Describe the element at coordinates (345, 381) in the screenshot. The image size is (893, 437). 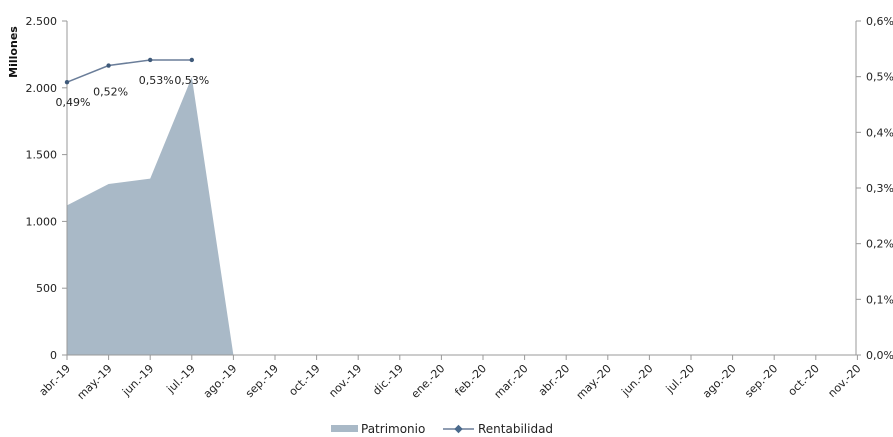
I see `x-tick-label: nov.-19` at that location.